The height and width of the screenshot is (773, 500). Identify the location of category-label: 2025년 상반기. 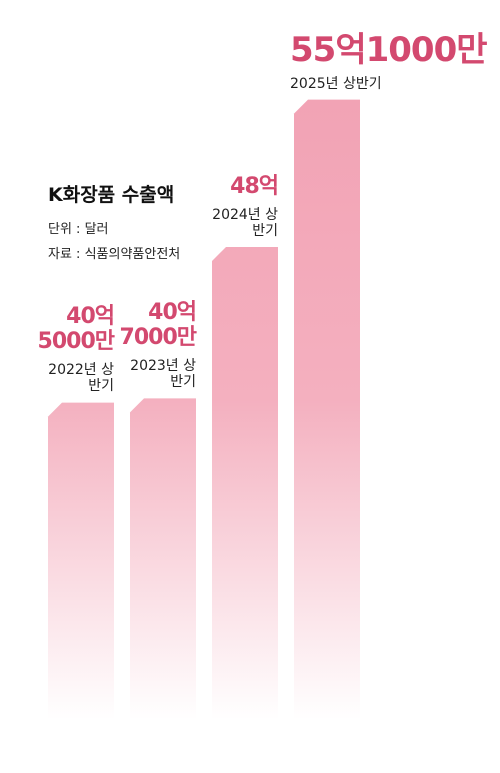
(336, 83).